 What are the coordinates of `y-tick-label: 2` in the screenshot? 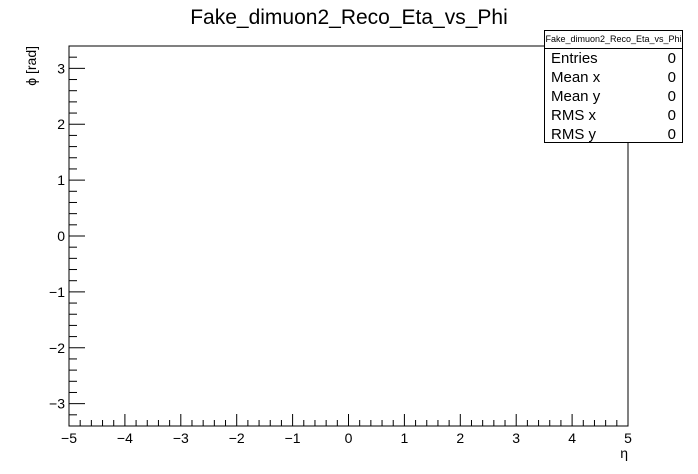 It's located at (61, 124).